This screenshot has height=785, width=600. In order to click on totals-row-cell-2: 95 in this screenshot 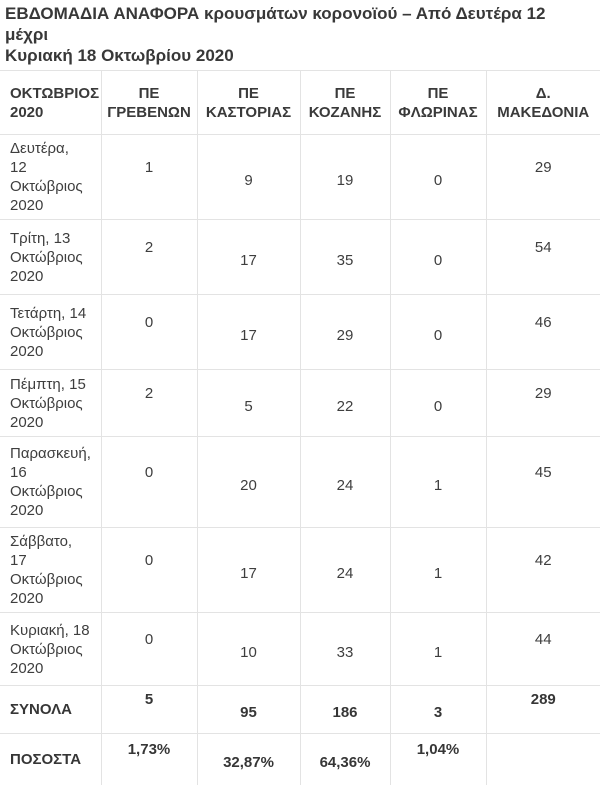, I will do `click(248, 709)`.